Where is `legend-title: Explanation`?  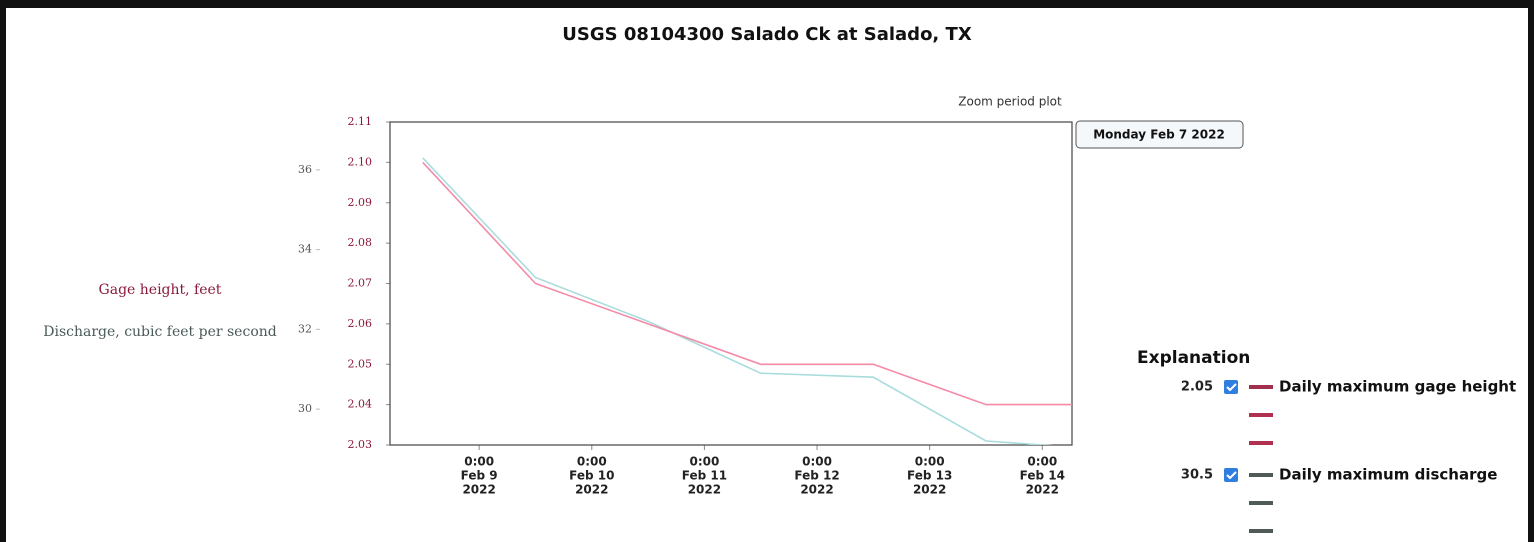
legend-title: Explanation is located at coordinates (1193, 358).